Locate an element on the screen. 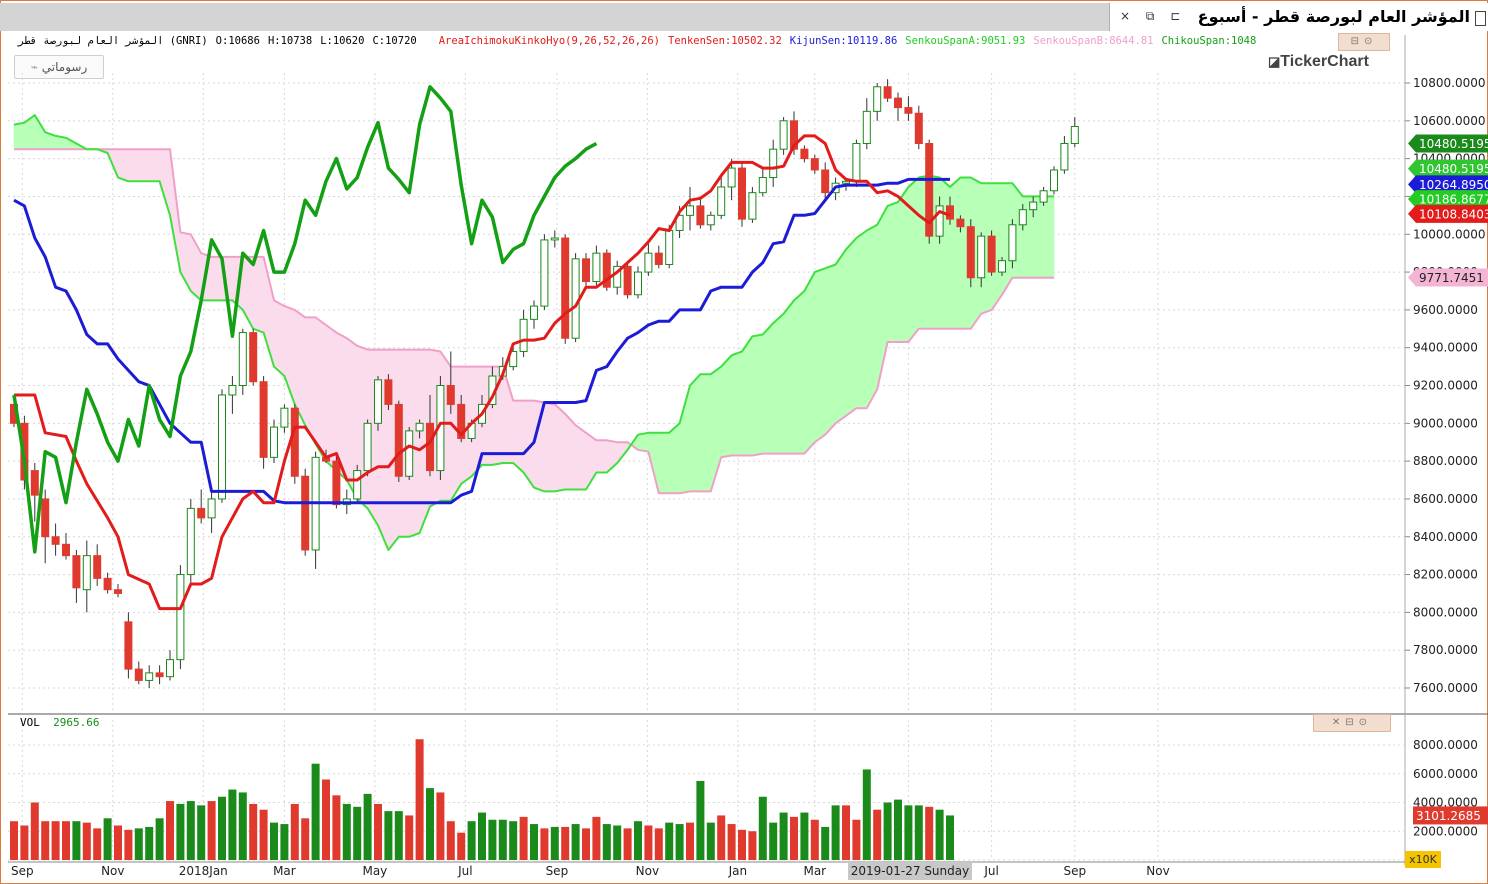 The height and width of the screenshot is (884, 1488). indicator-name: AreaIchimokuKinkoHyo(9,26,52,26,26) is located at coordinates (549, 41).